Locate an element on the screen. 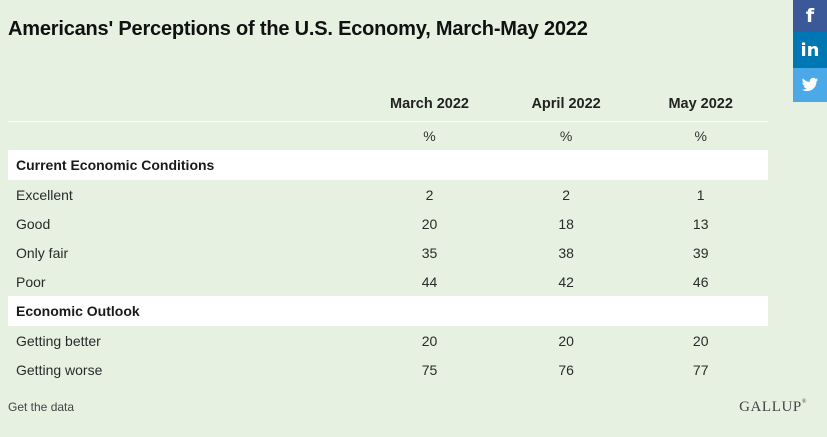  linkedin-icon: in is located at coordinates (810, 50).